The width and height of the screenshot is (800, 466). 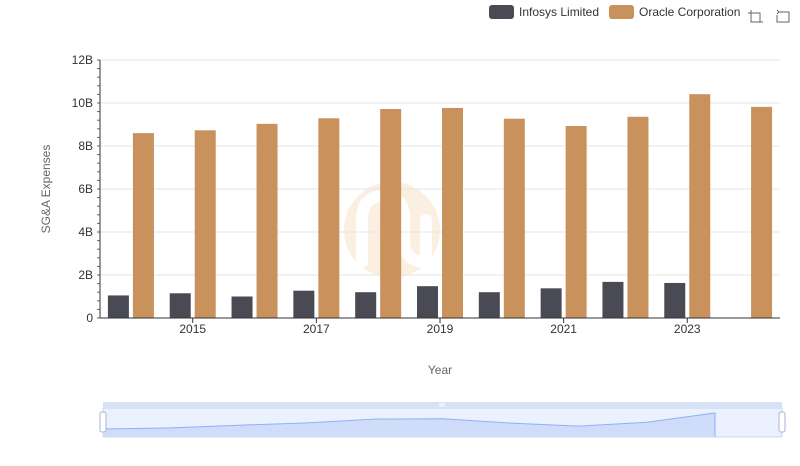 I want to click on bar-oracle-2018, so click(x=391, y=214).